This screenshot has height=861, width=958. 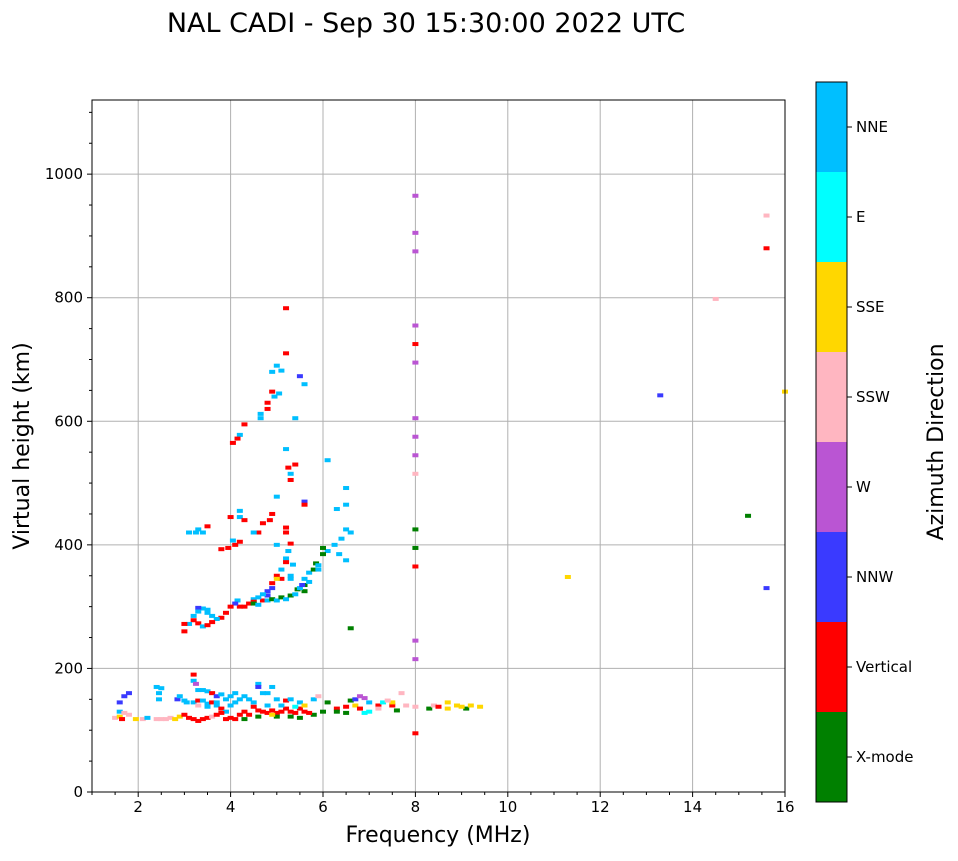 I want to click on colorbar-swatch-w, so click(x=831, y=487).